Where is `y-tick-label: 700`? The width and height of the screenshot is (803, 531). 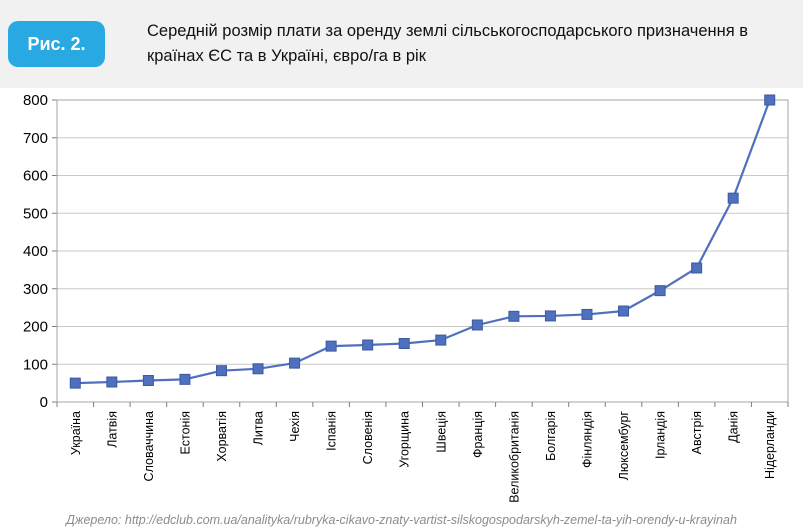 y-tick-label: 700 is located at coordinates (35, 138).